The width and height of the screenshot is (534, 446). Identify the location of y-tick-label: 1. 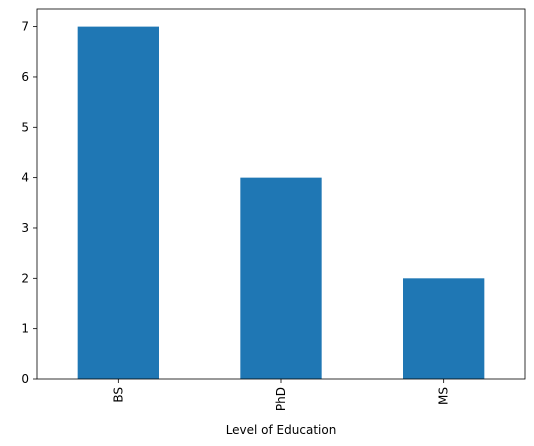
(25, 329).